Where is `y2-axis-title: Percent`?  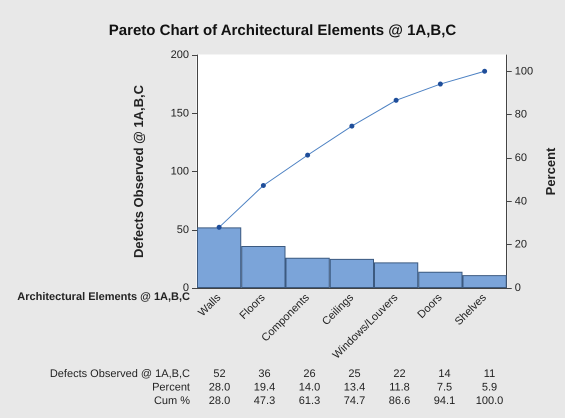 y2-axis-title: Percent is located at coordinates (550, 171).